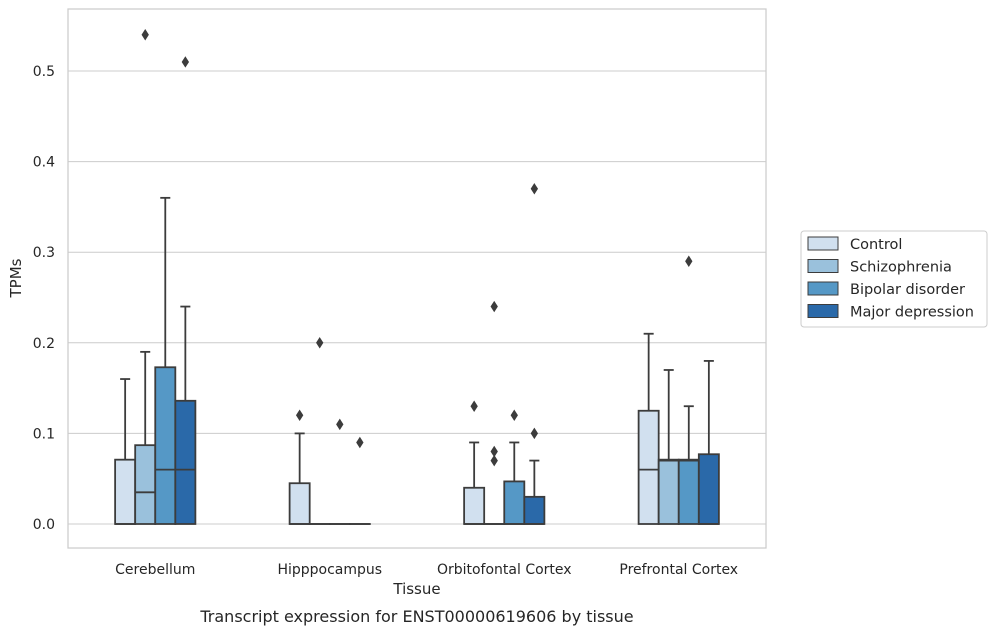 This screenshot has height=634, width=997. Describe the element at coordinates (708, 442) in the screenshot. I see `box-major-depression-prefrontal-cortex` at that location.